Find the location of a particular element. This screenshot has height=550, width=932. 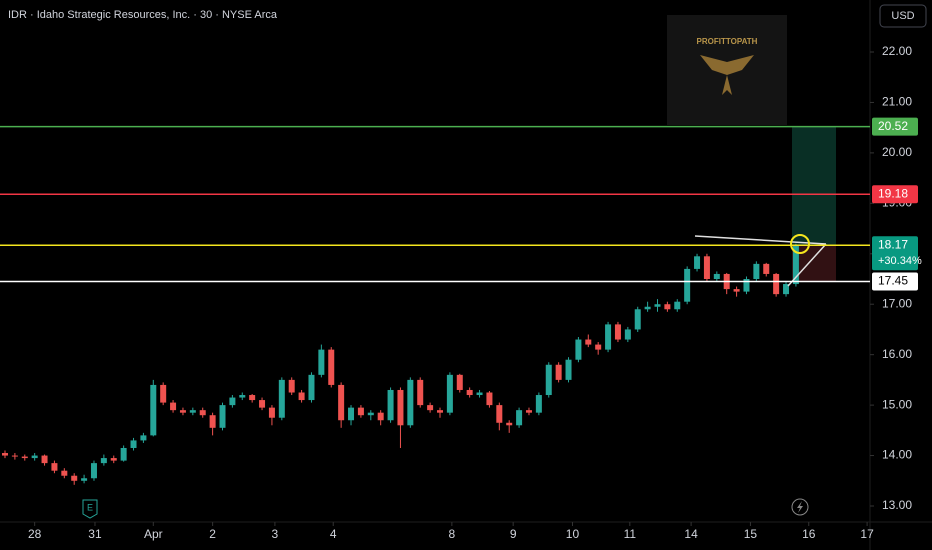

highlight-circle is located at coordinates (800, 244).